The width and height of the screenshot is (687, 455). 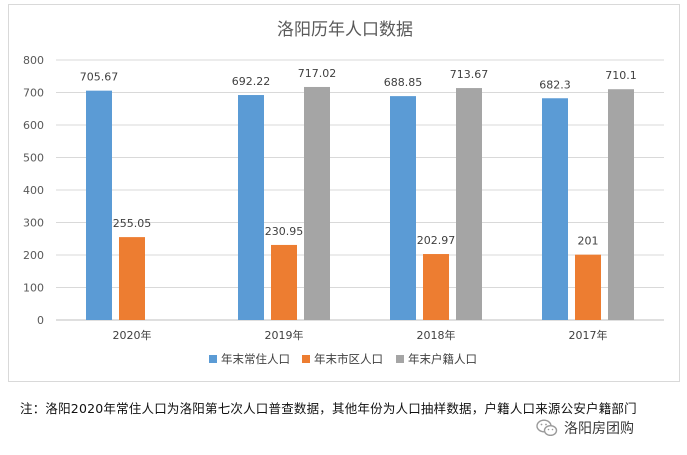 What do you see at coordinates (40, 320) in the screenshot?
I see `y-tick-label: 0` at bounding box center [40, 320].